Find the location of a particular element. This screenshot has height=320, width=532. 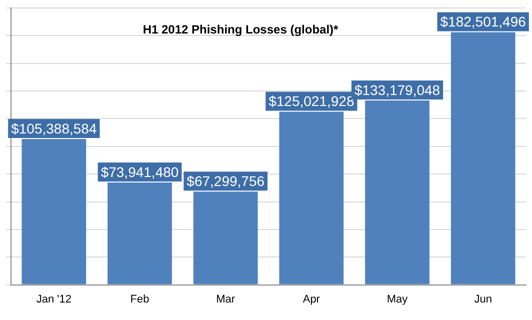

text: H1 2012 Phishing Losses (global)* is located at coordinates (240, 29).